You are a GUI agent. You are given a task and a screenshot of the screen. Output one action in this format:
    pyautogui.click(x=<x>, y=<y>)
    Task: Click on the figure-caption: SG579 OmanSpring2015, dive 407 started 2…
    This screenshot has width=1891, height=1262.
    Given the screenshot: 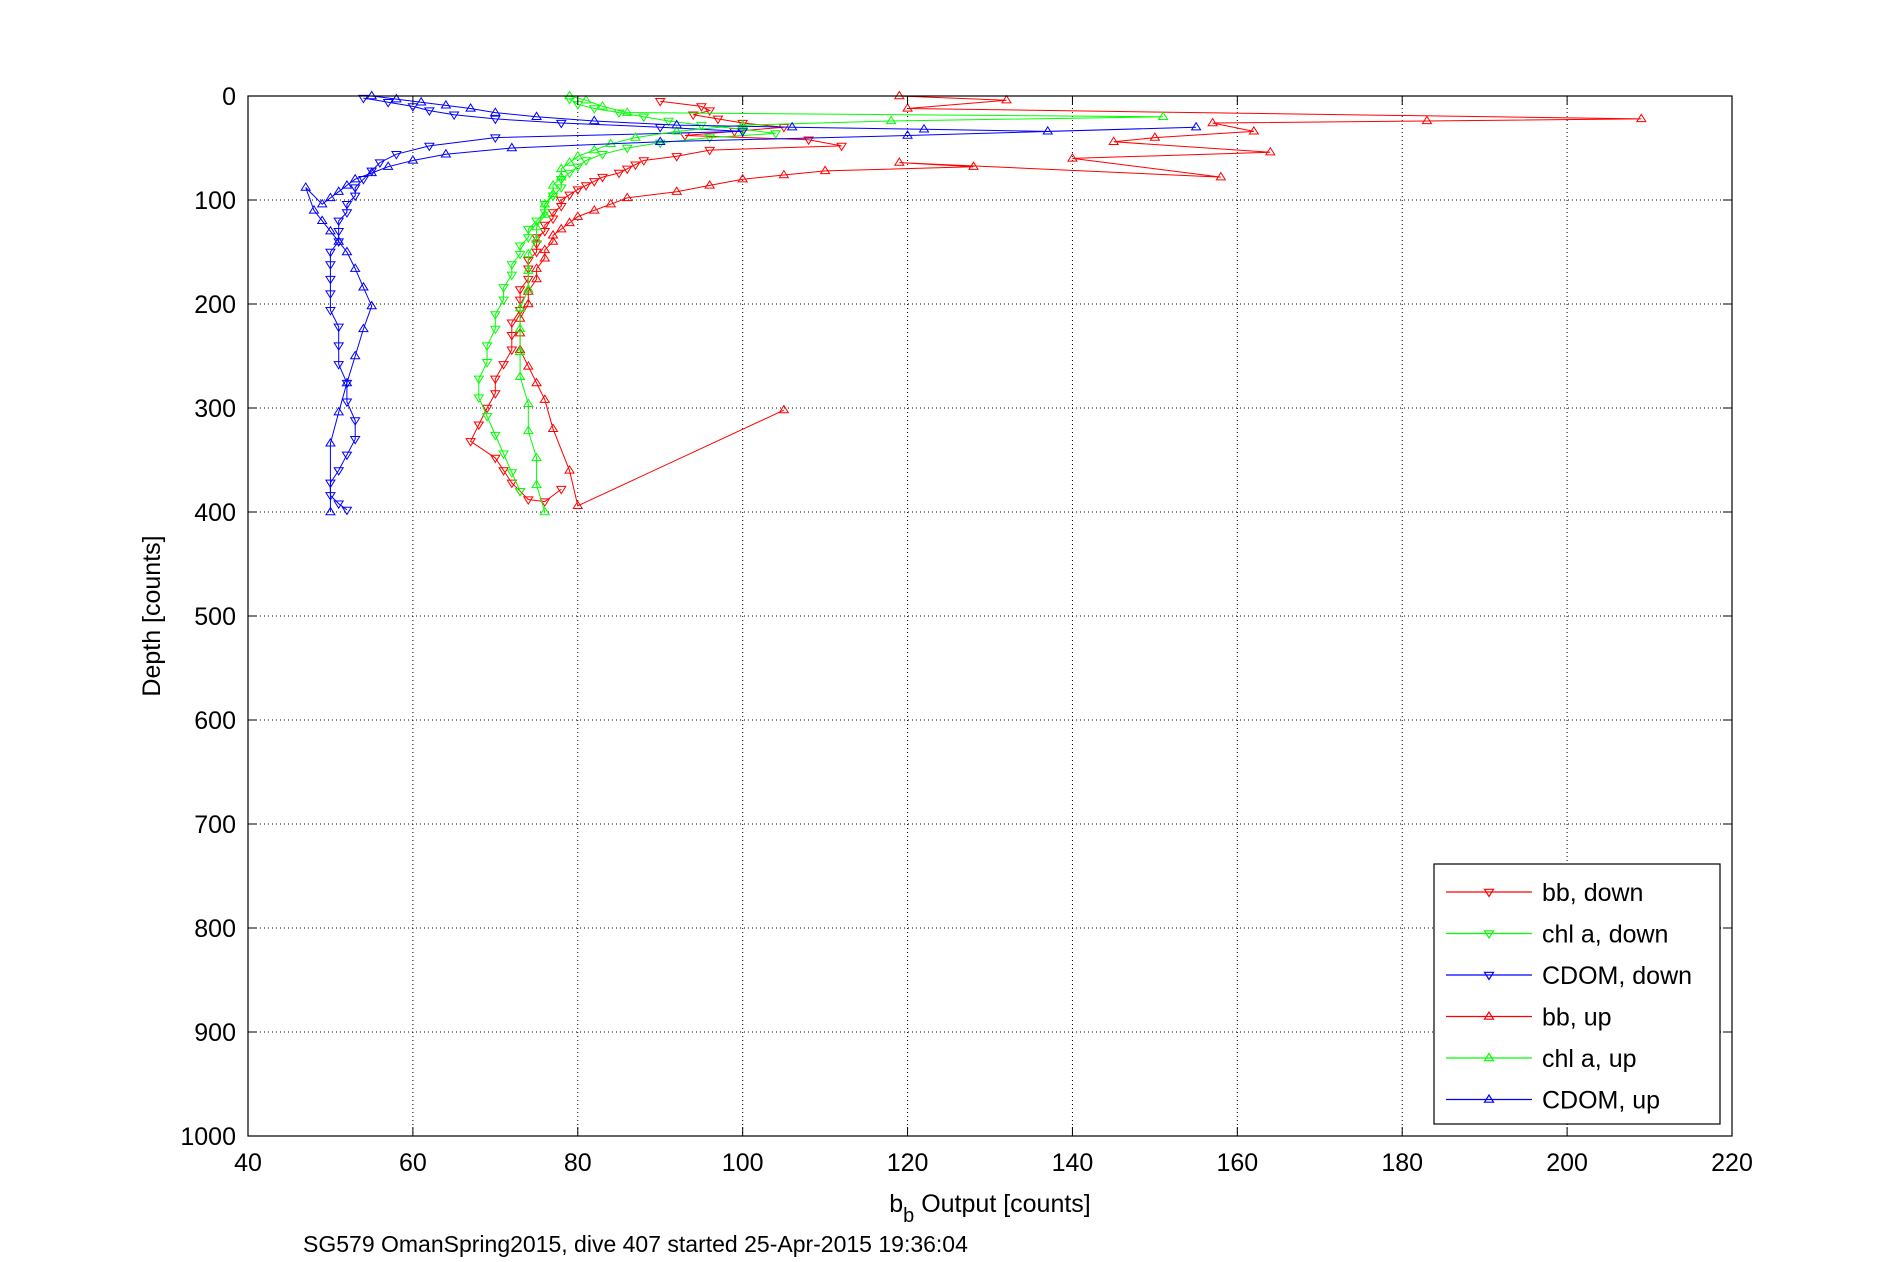 What is the action you would take?
    pyautogui.click(x=635, y=1244)
    